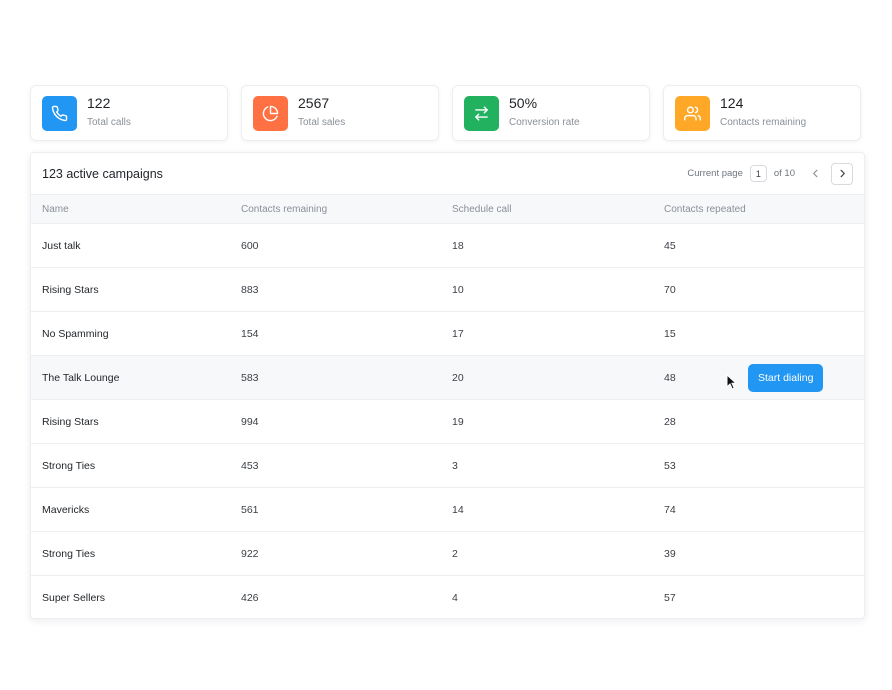 The width and height of the screenshot is (892, 690). I want to click on schedule-call-cell: 18, so click(547, 245).